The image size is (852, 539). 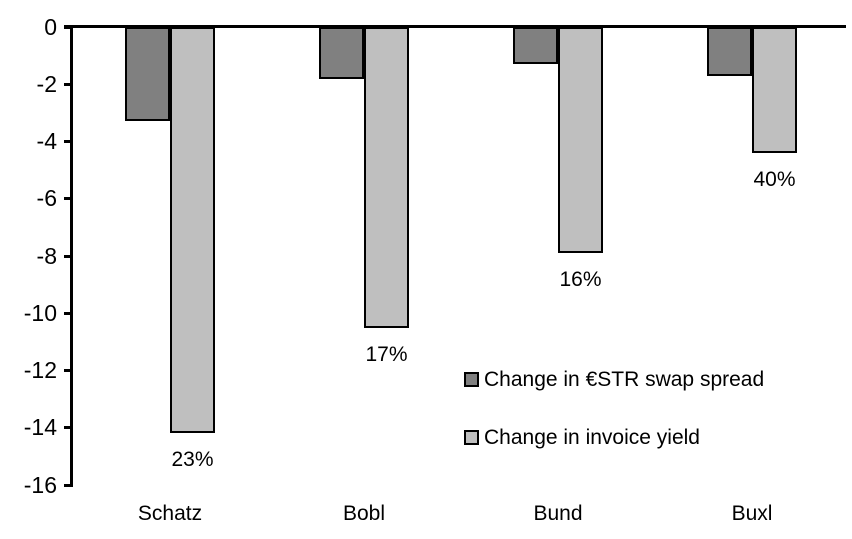 What do you see at coordinates (592, 437) in the screenshot?
I see `legend-label-invoice-yield: Change in invoice yield` at bounding box center [592, 437].